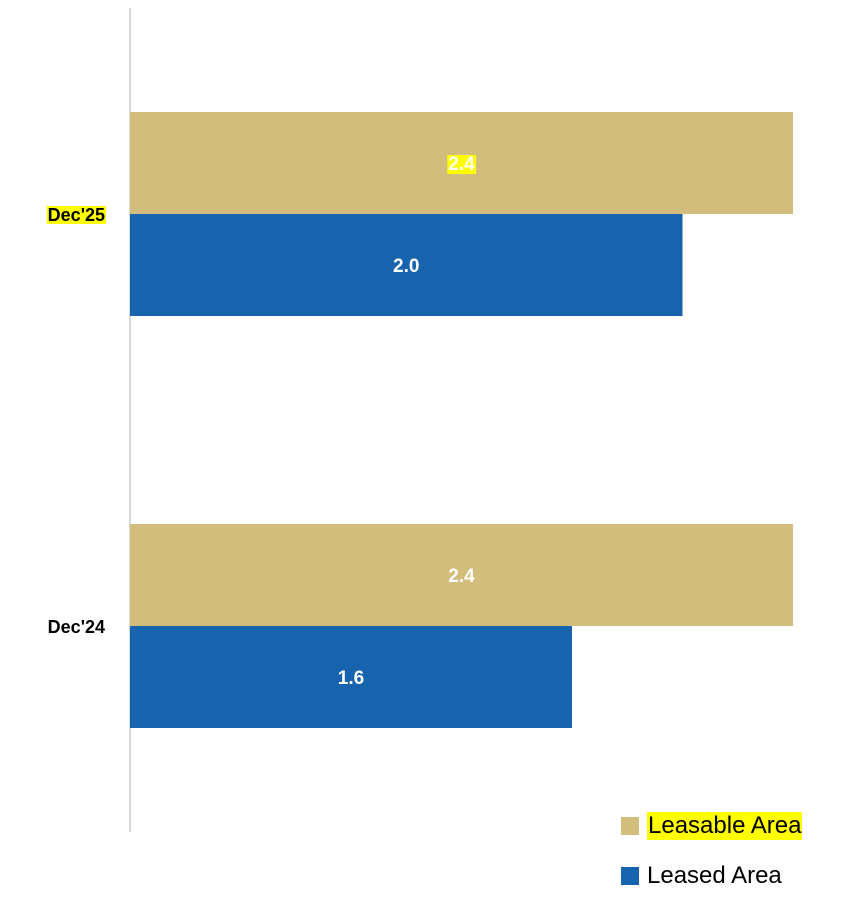 The width and height of the screenshot is (867, 913). I want to click on data-label-highlight, so click(462, 164).